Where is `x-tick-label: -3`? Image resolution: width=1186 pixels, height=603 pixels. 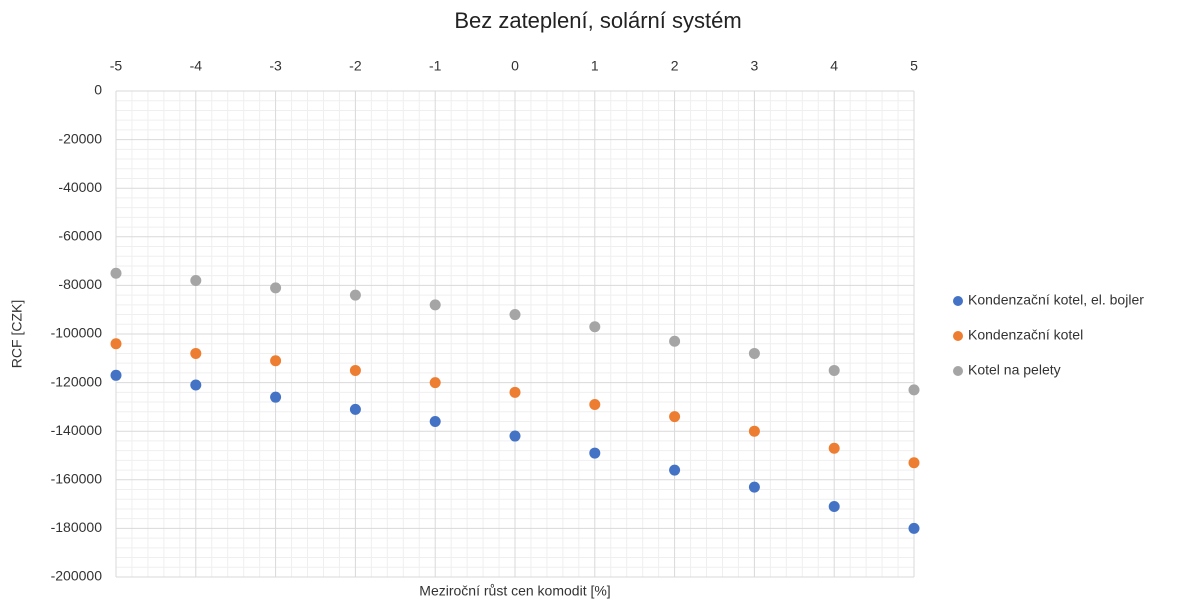
x-tick-label: -3 is located at coordinates (275, 66).